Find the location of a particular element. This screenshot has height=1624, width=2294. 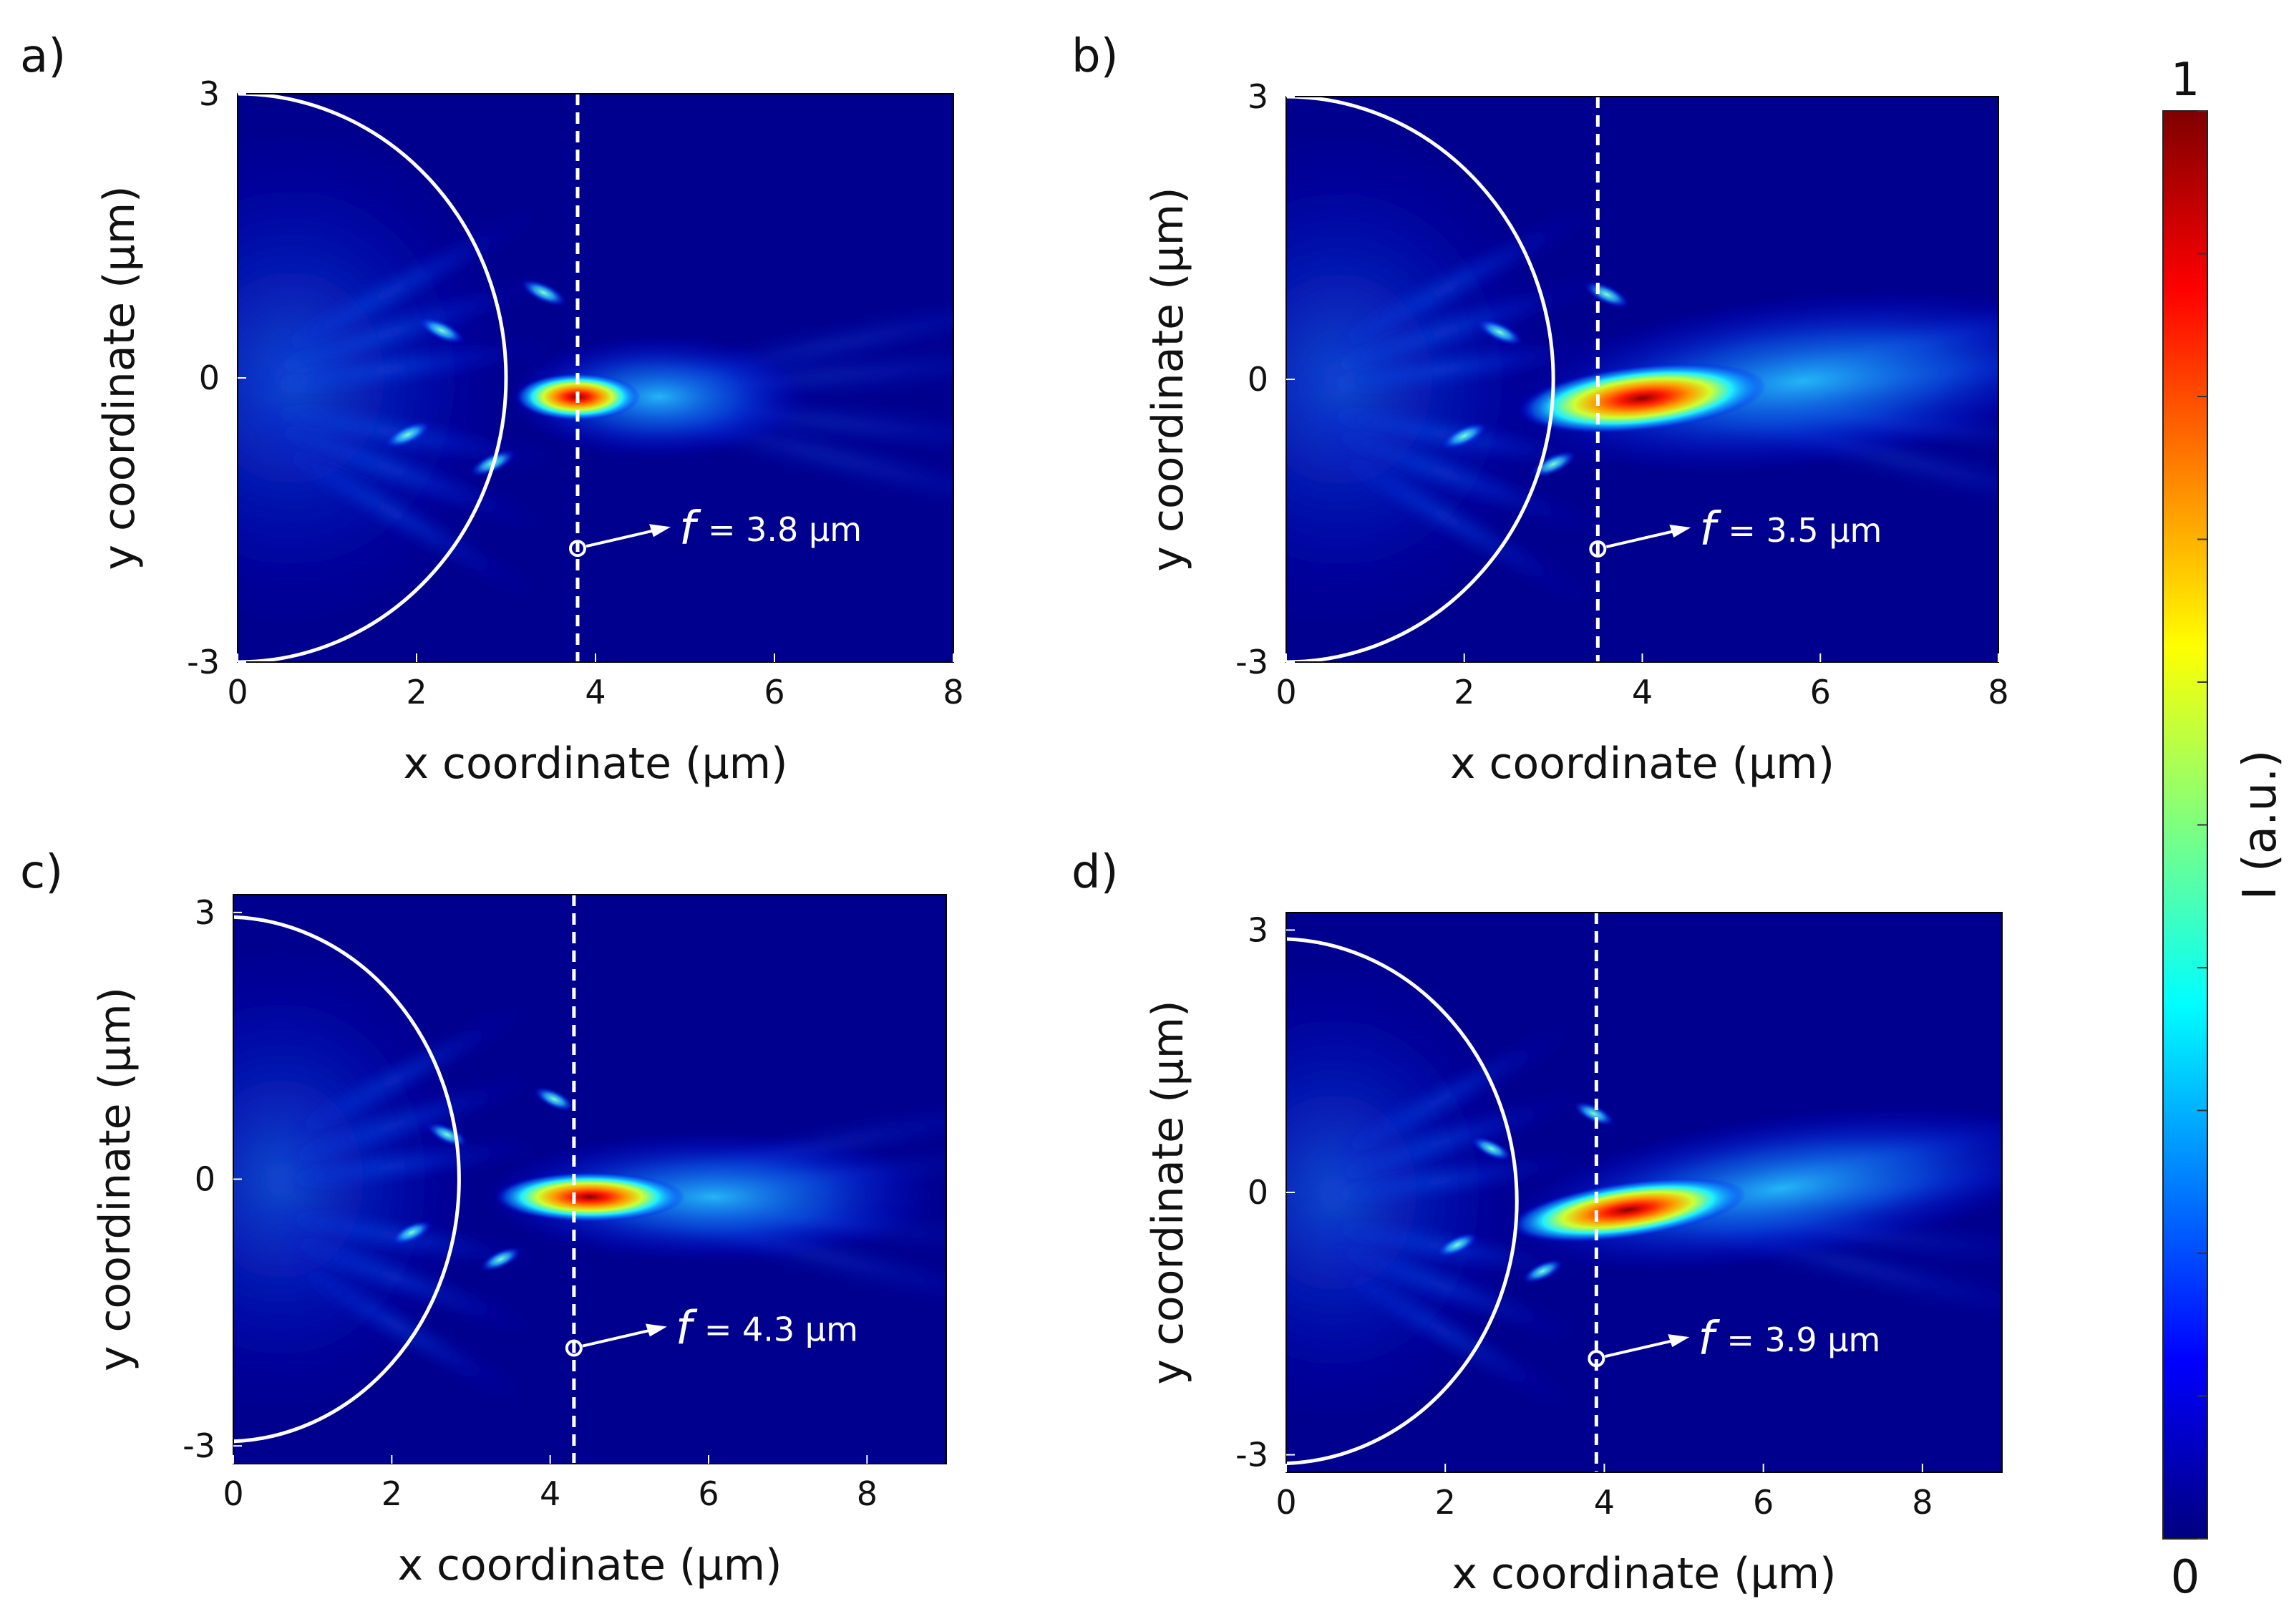

colorbar-label: I (a.u.) is located at coordinates (2260, 825).